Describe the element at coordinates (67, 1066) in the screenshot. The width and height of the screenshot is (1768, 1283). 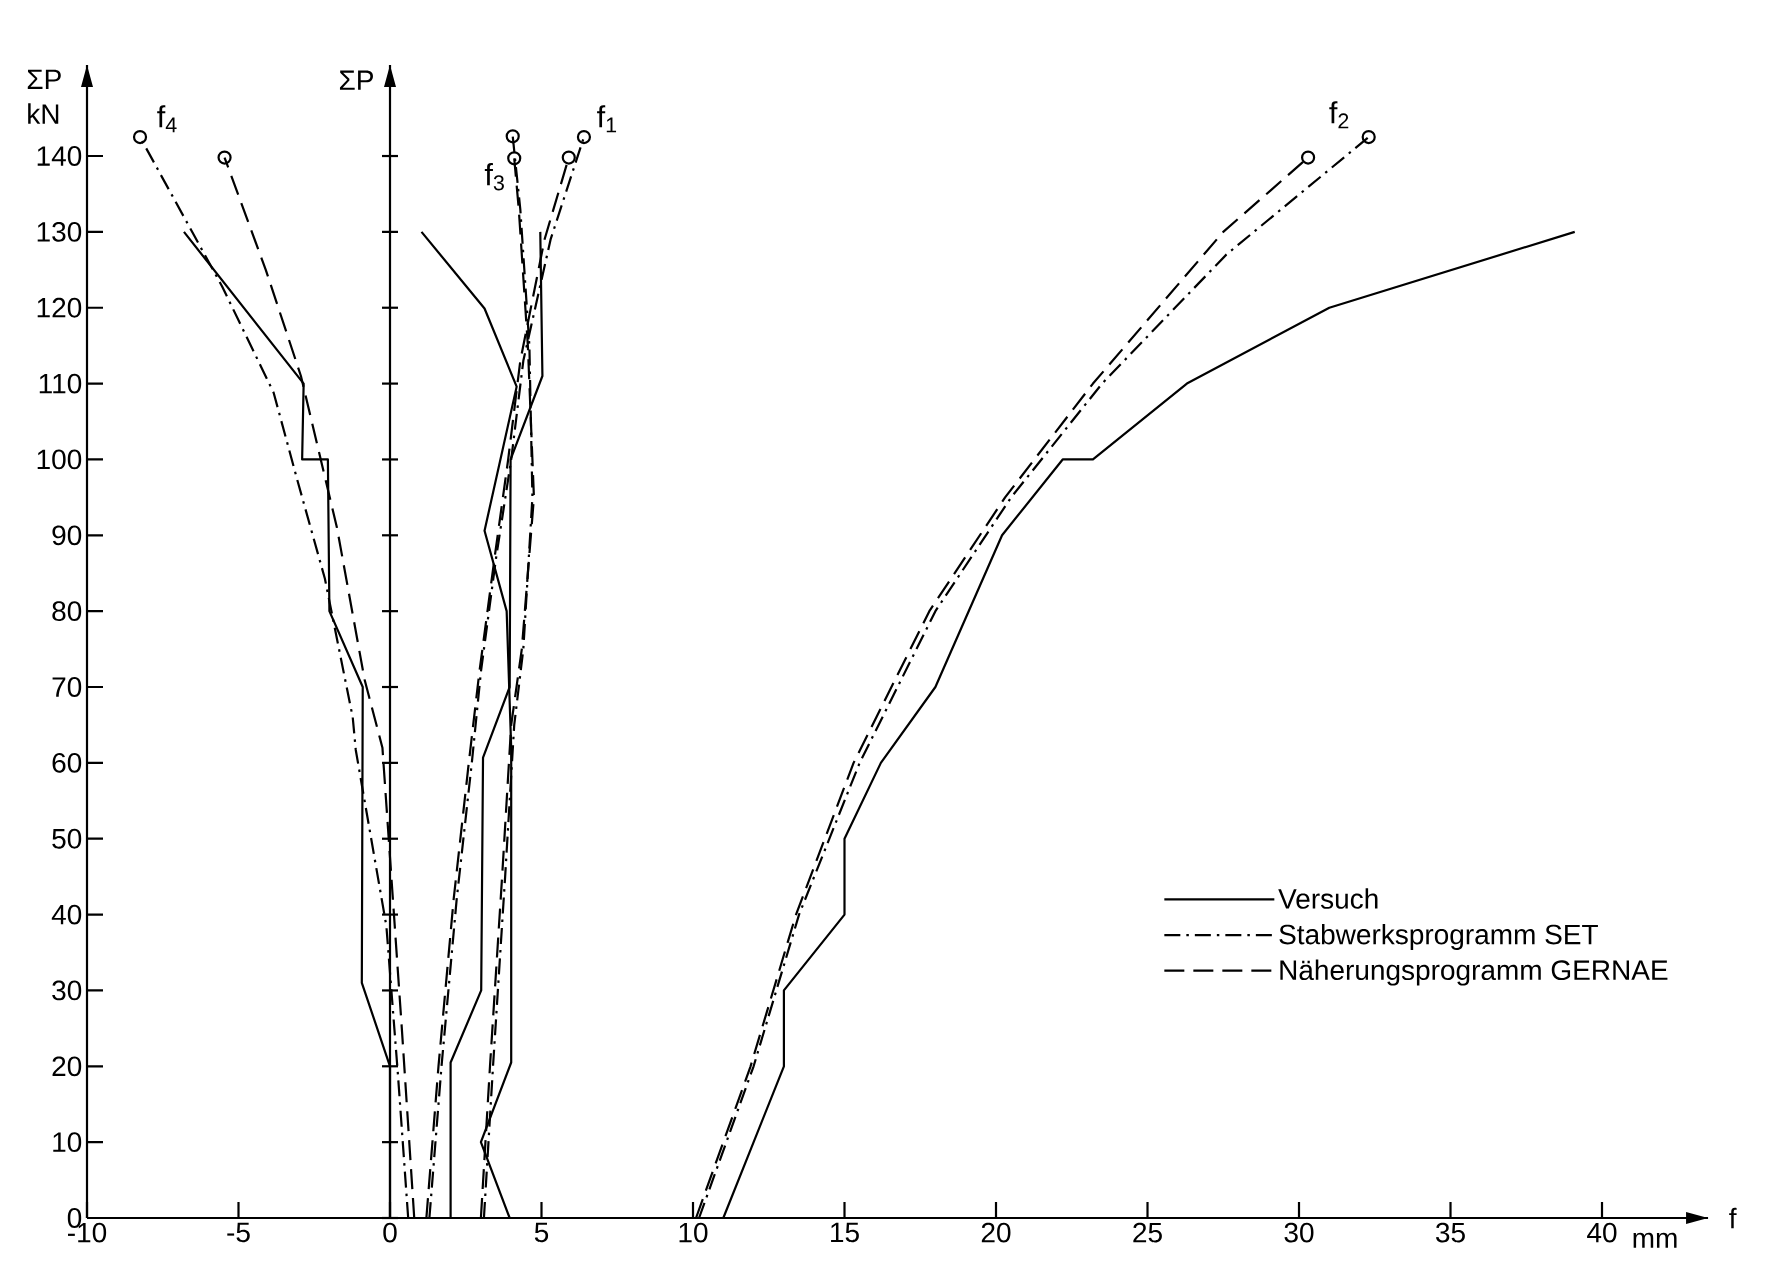
I see `y-tick-label: 20` at that location.